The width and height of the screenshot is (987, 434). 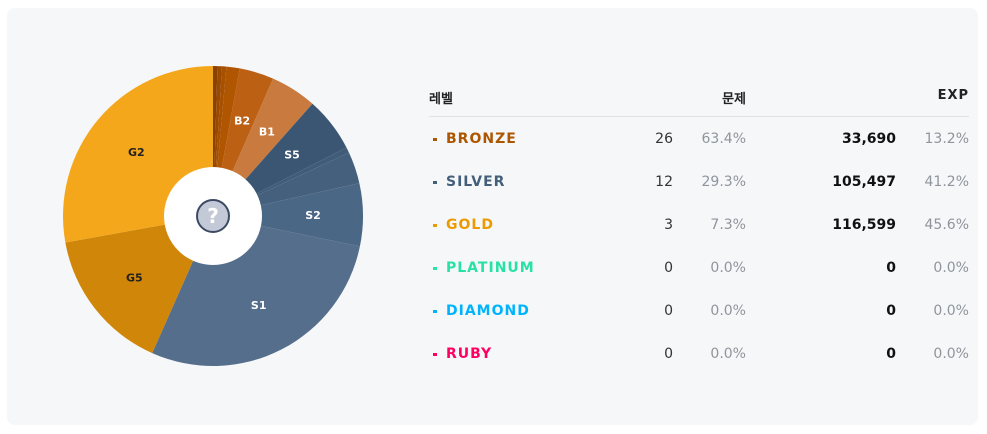 What do you see at coordinates (699, 181) in the screenshot?
I see `tier-row-silver: SILVER 12 29.3% 105,497 41.2%` at bounding box center [699, 181].